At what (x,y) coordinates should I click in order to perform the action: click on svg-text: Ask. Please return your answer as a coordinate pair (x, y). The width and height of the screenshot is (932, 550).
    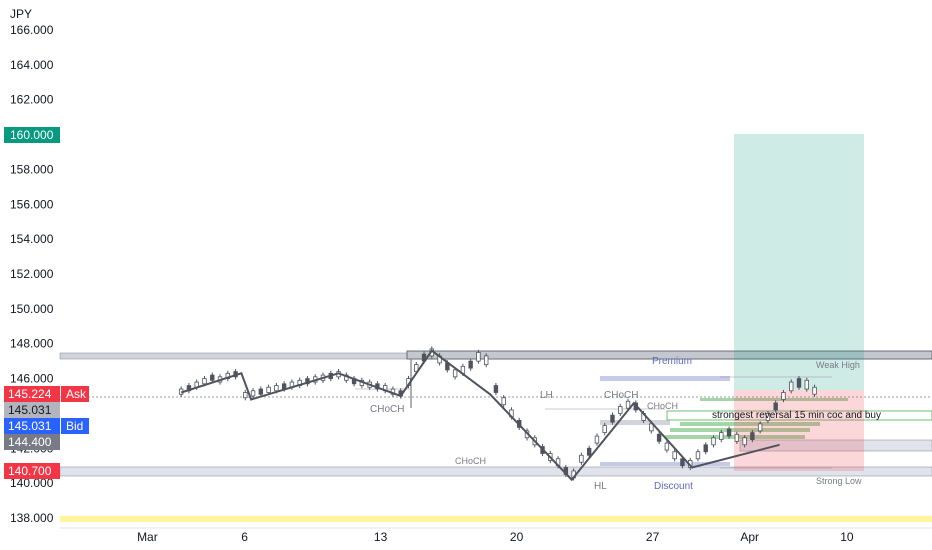
    Looking at the image, I should click on (76, 394).